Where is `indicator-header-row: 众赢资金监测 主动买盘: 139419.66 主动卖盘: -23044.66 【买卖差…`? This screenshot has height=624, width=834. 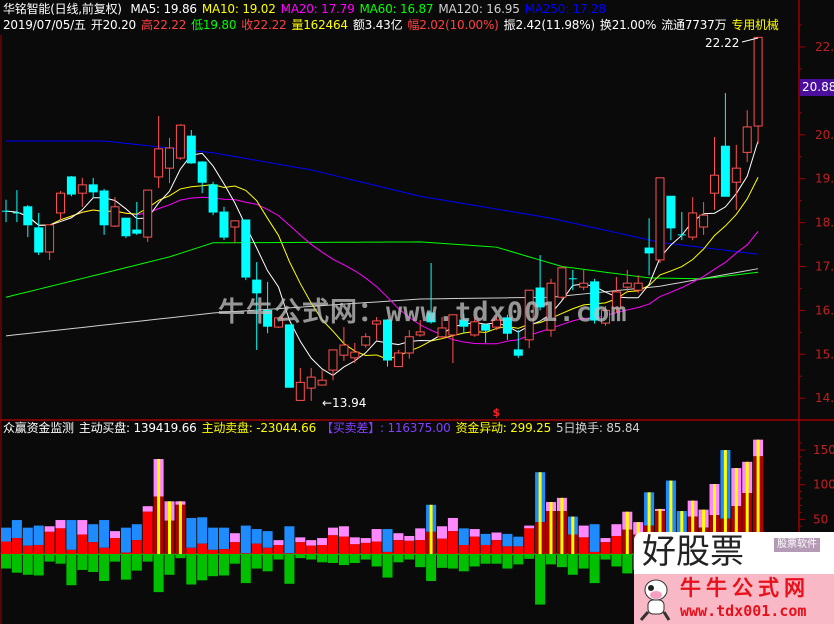
indicator-header-row: 众赢资金监测 主动买盘: 139419.66 主动卖盘: -23044.66 【买卖差… is located at coordinates (324, 428).